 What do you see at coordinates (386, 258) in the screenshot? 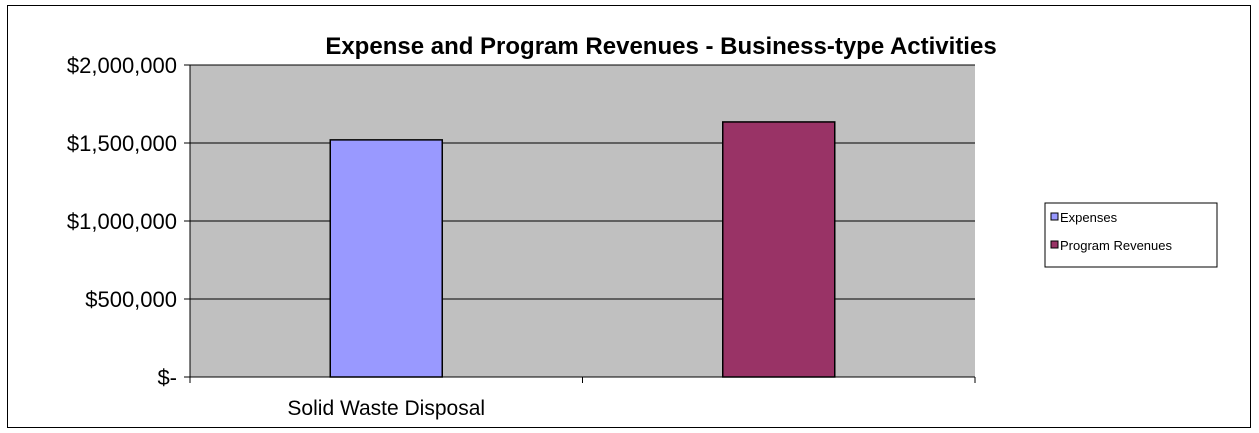
I see `bar-expenses` at bounding box center [386, 258].